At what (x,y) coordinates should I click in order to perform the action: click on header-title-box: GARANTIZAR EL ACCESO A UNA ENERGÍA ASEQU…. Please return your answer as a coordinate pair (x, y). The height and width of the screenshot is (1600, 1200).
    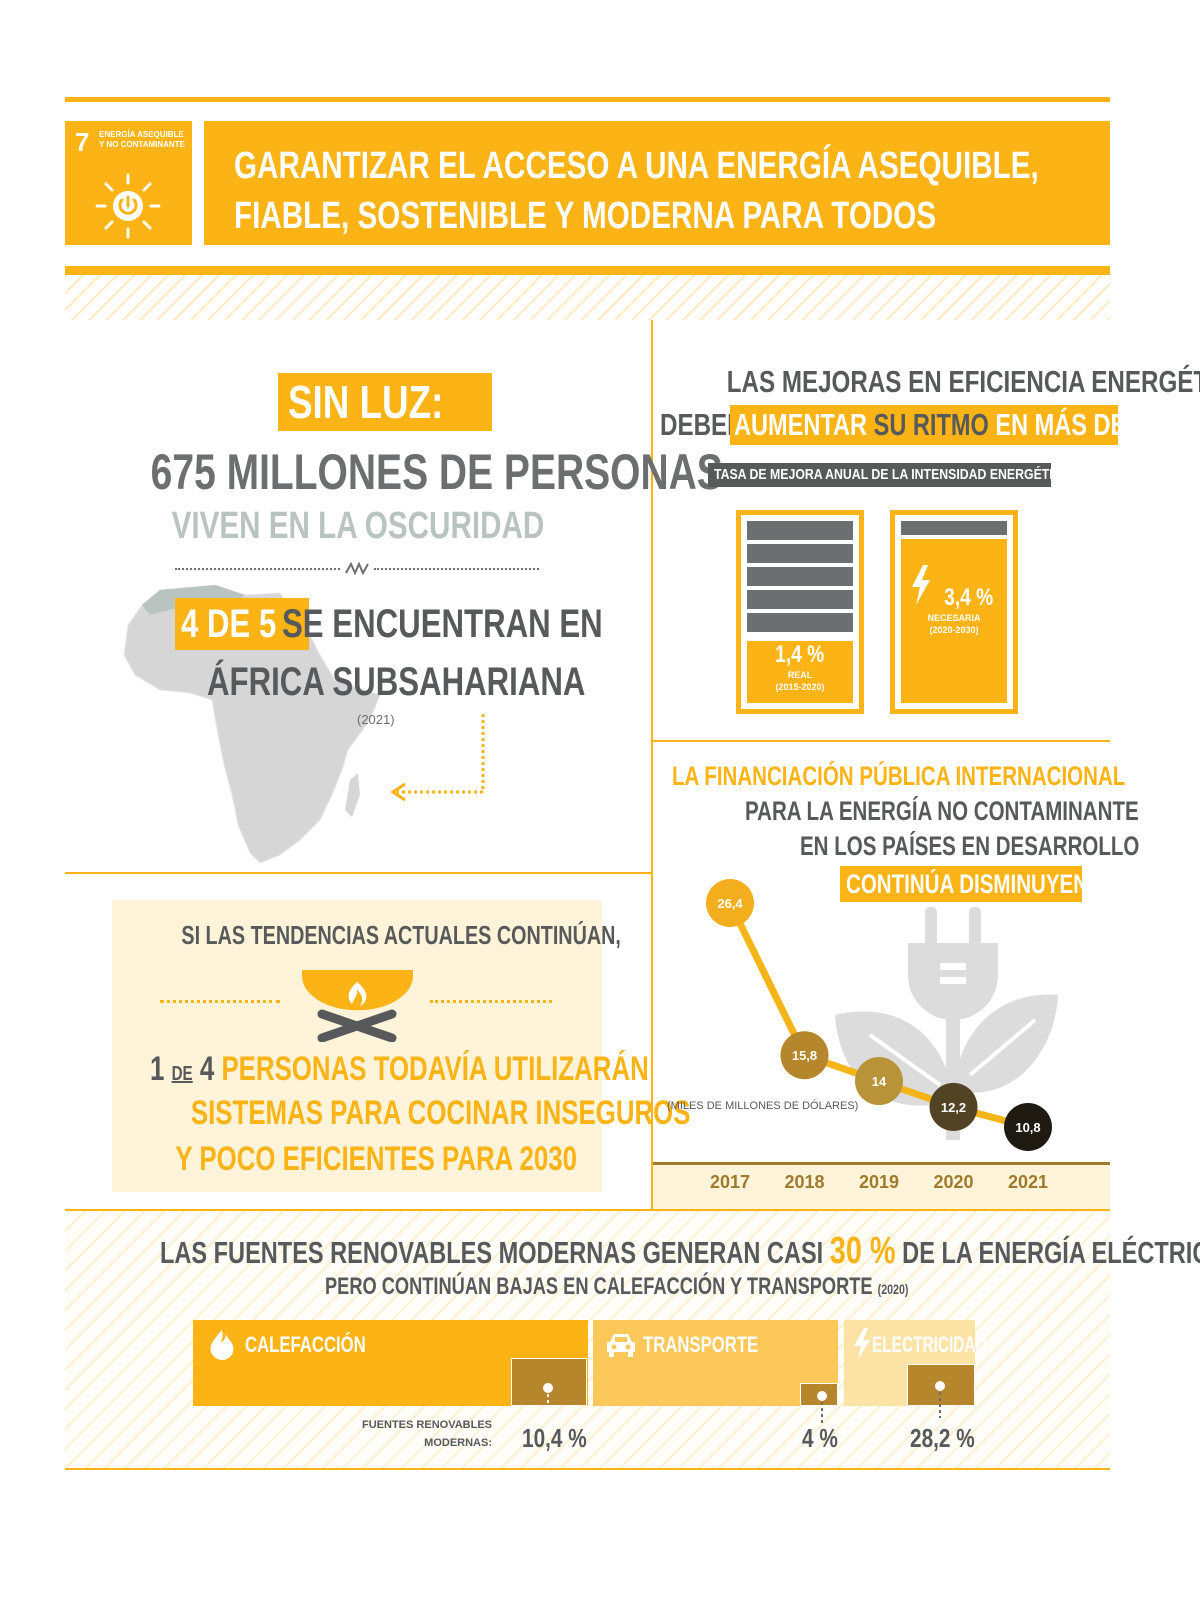
    Looking at the image, I should click on (657, 183).